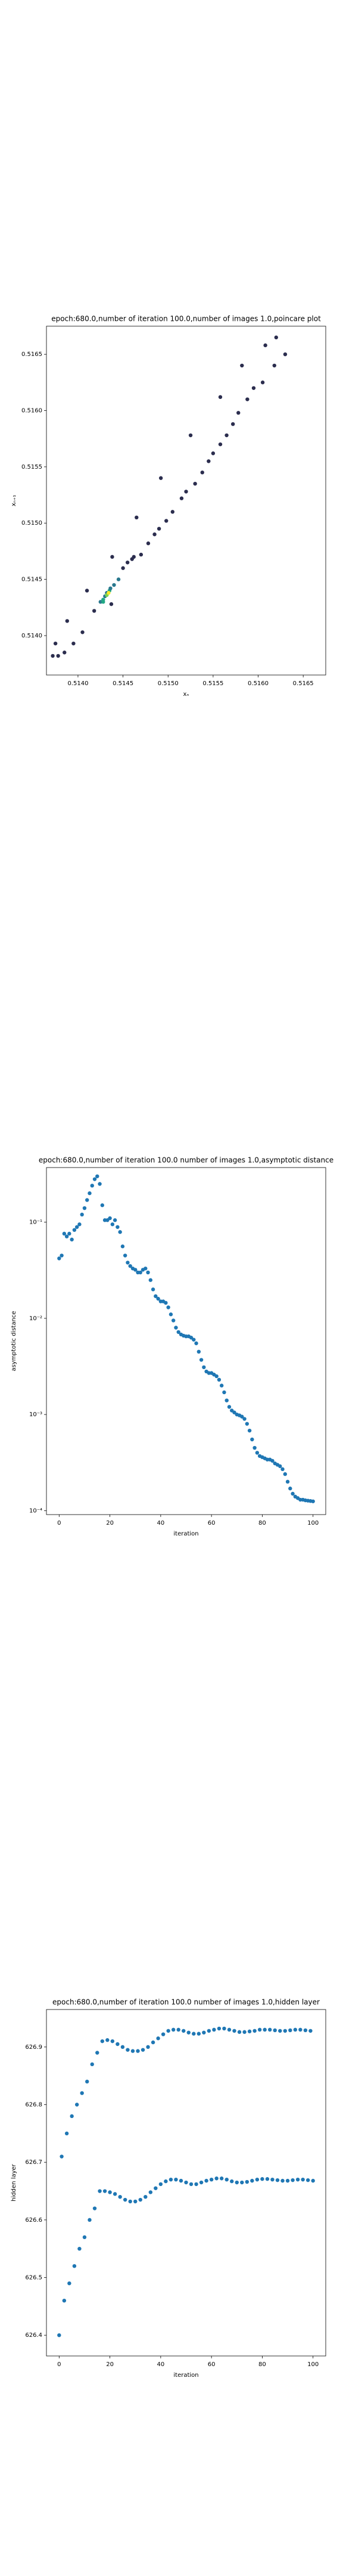 This screenshot has height=2576, width=343. Describe the element at coordinates (36, 1415) in the screenshot. I see `y-tick-label: 10⁻³` at that location.